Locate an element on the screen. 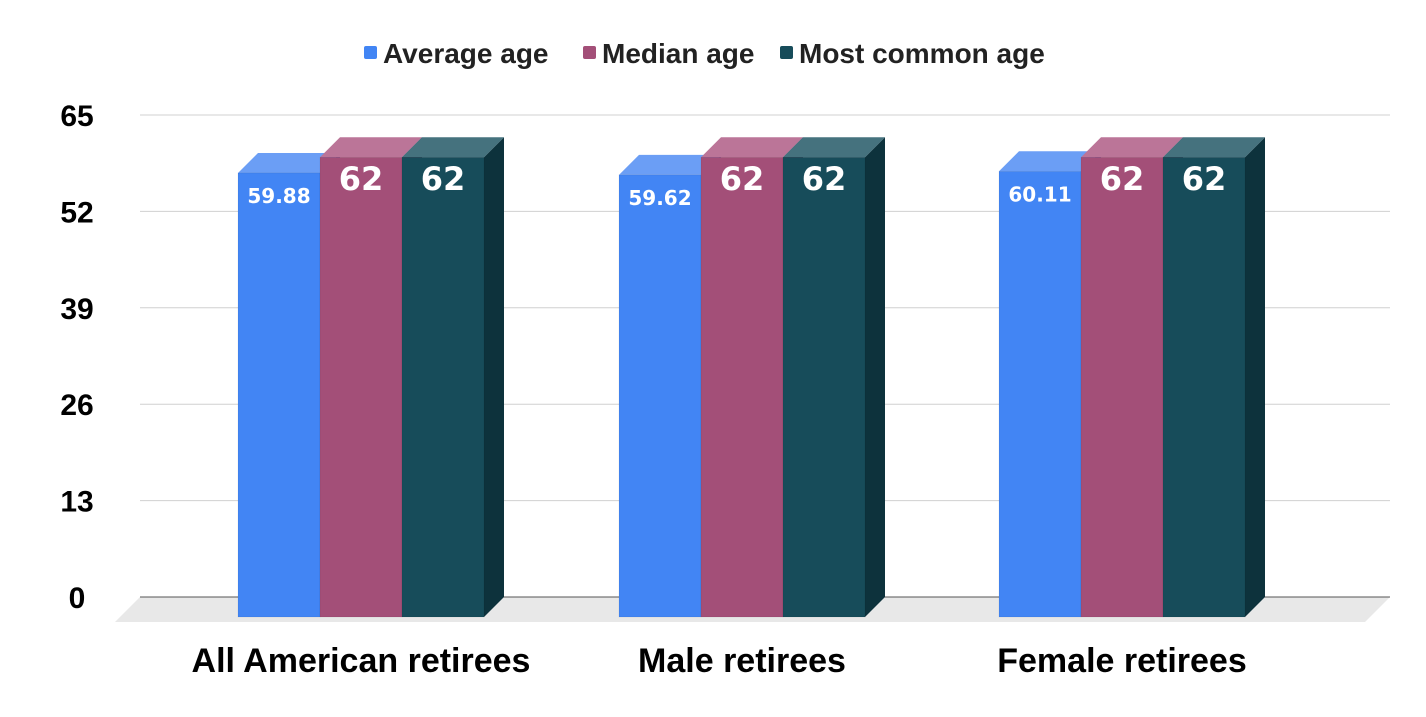 This screenshot has height=717, width=1426. y-tick-label: 65 is located at coordinates (76, 116).